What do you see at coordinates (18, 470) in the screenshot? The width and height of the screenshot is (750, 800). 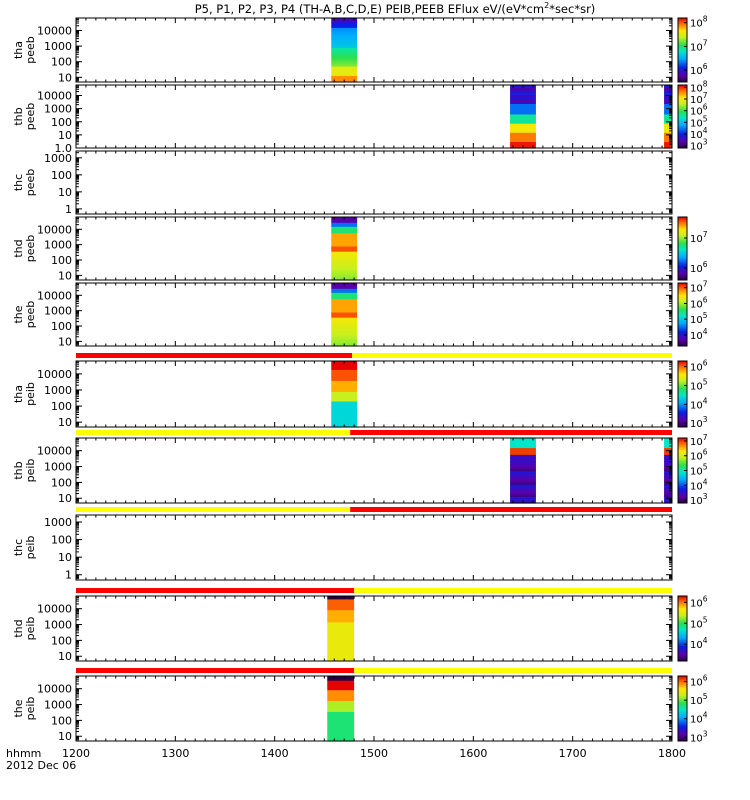 I see `y-label-probe: thb` at bounding box center [18, 470].